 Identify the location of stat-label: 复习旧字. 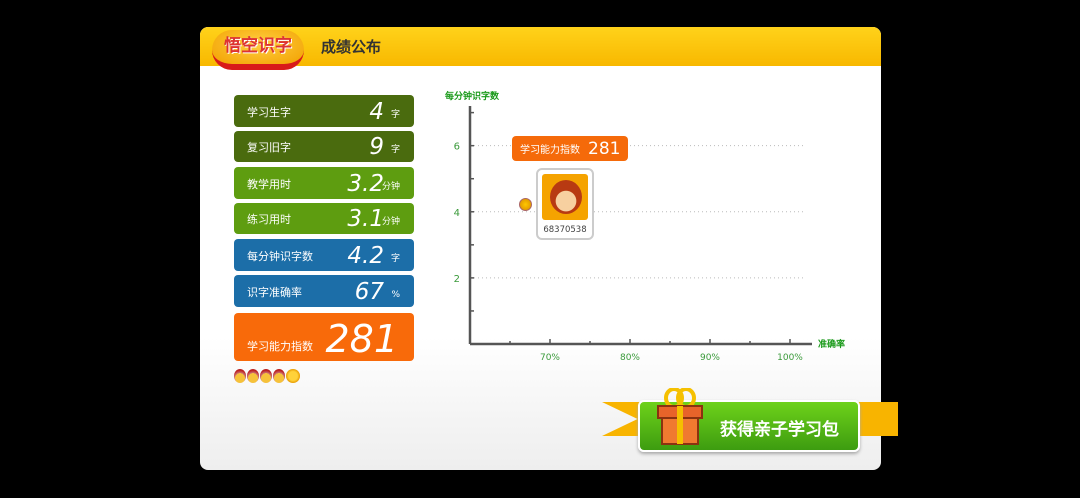
(269, 147).